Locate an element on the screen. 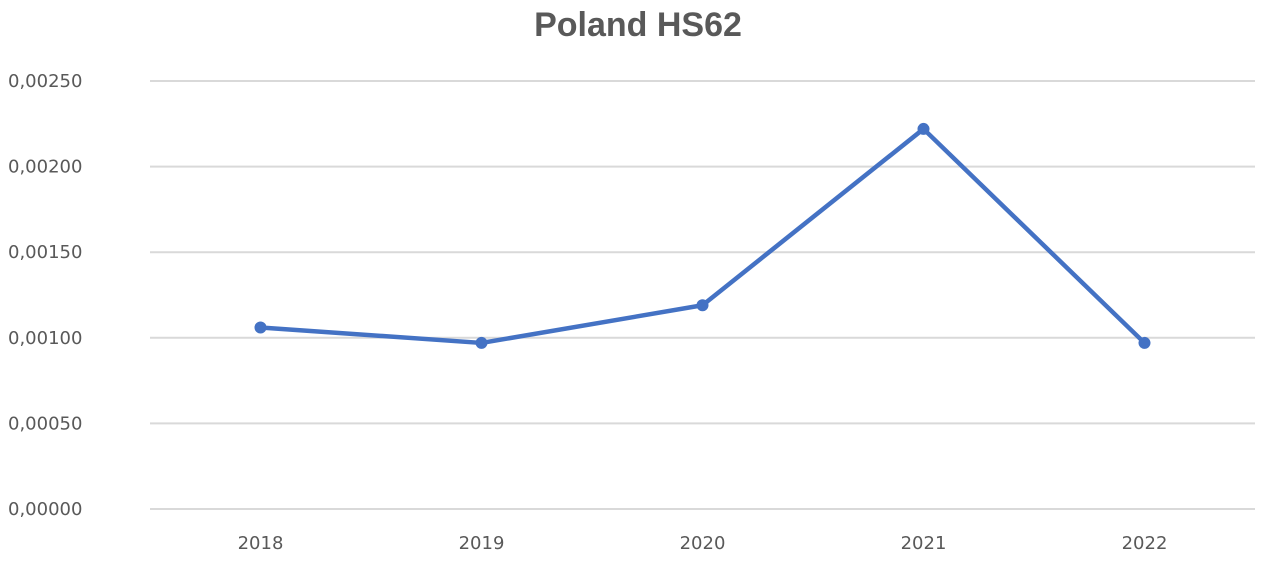 This screenshot has width=1280, height=561. x-axis-tick-labels: 2018 2019 2020 2021 2022 is located at coordinates (703, 543).